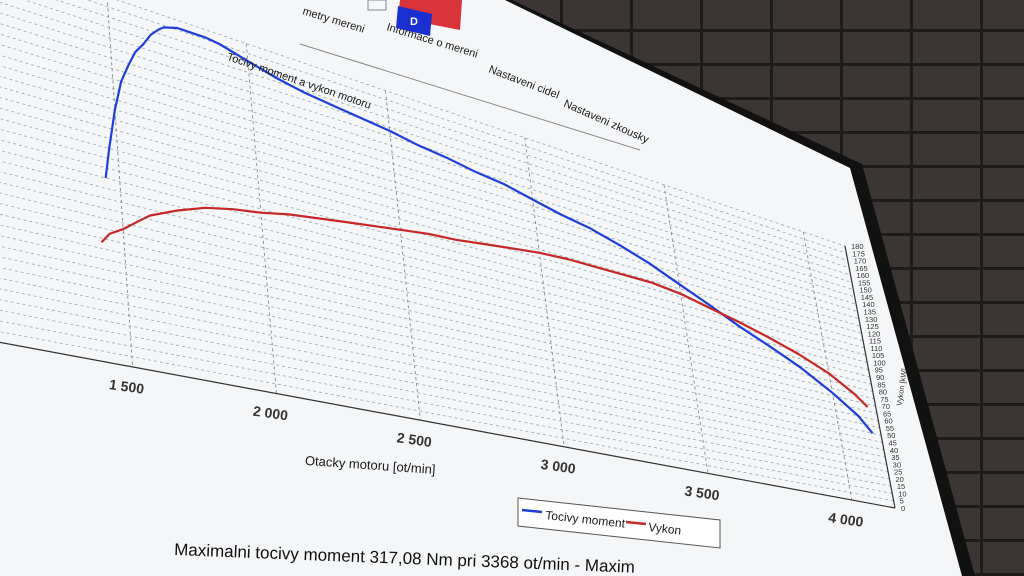  I want to click on y-tick-label-right: 60, so click(888, 421).